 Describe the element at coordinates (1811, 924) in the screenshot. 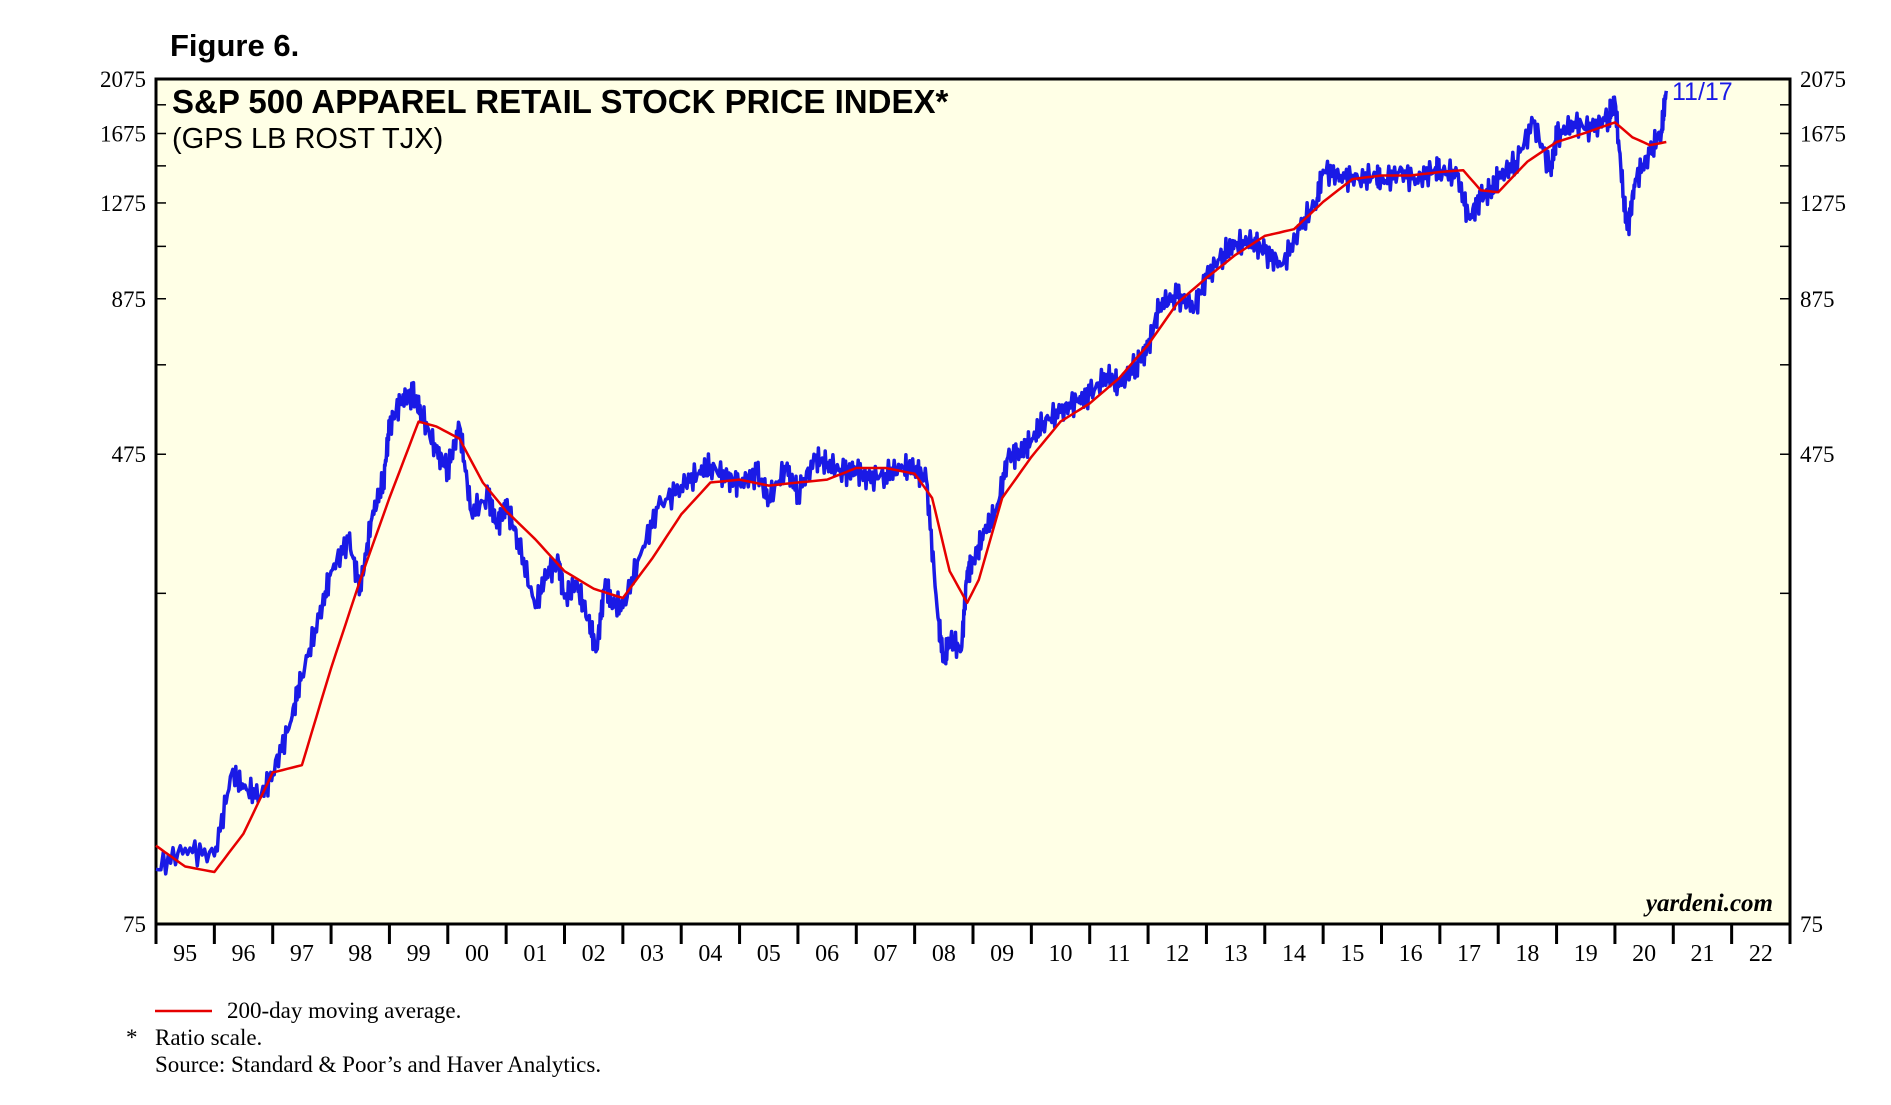

I see `y-tick-label-right: 75` at that location.